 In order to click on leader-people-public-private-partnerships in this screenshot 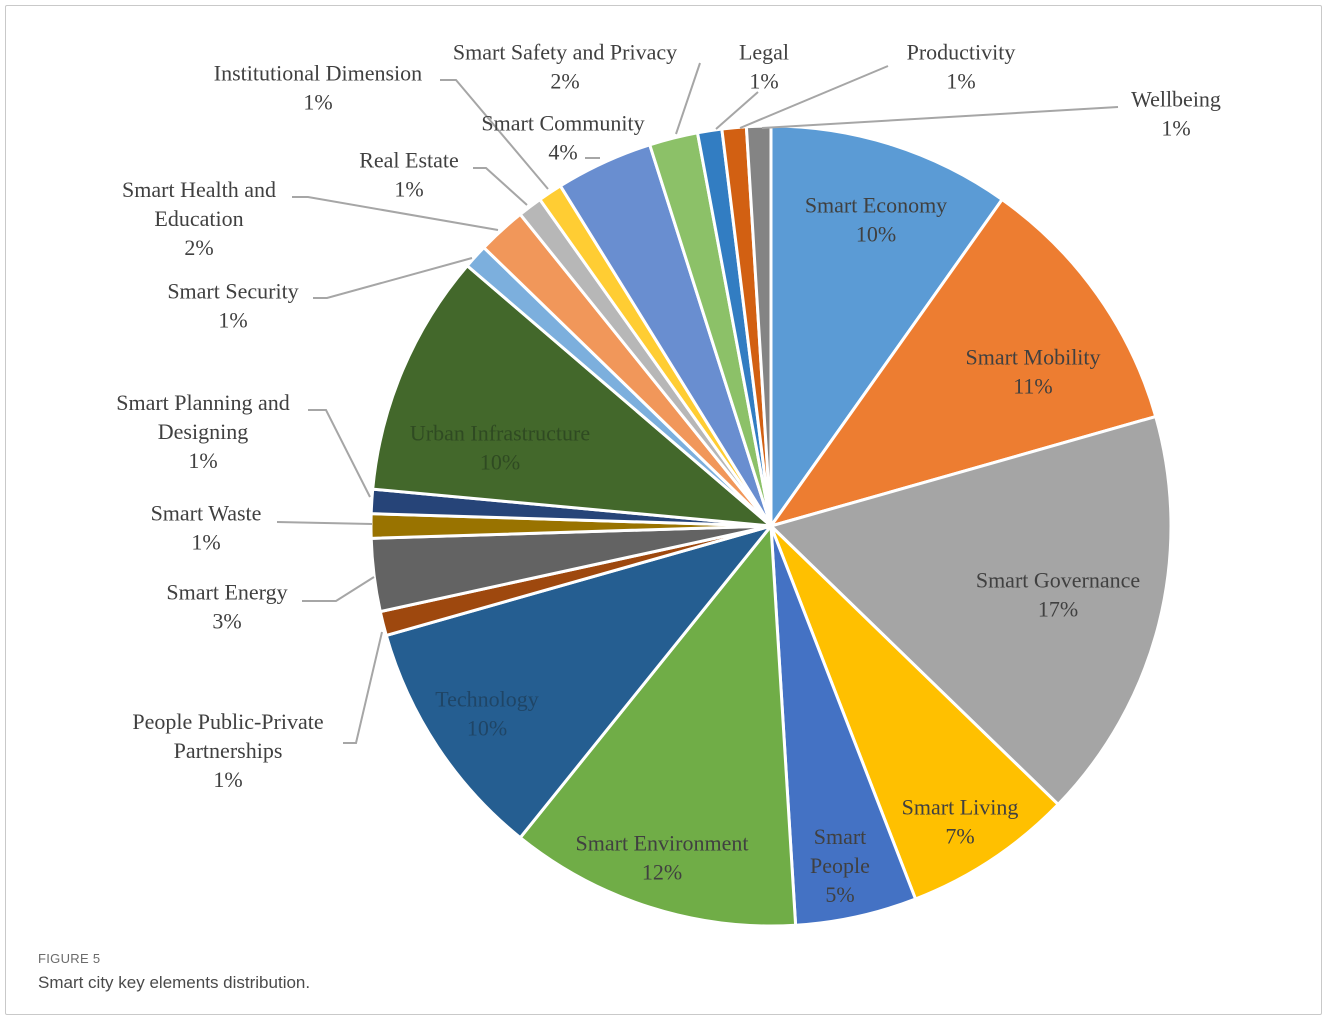, I will do `click(363, 687)`.